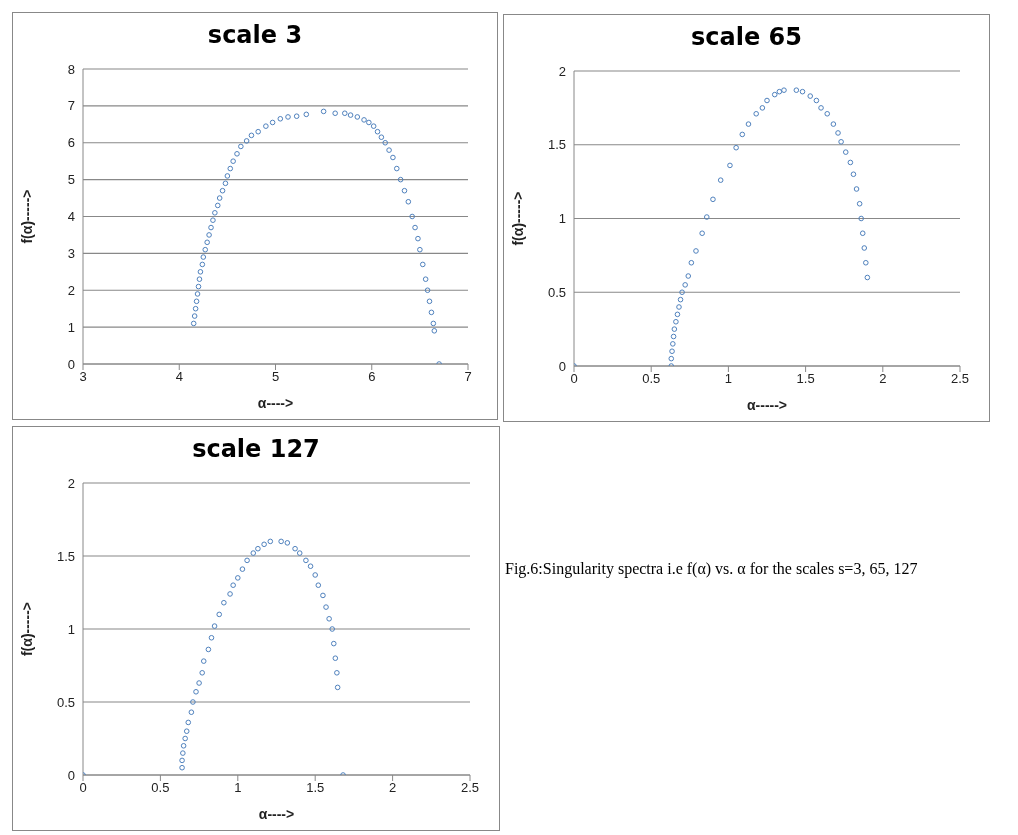  I want to click on x-tick-label: 4, so click(179, 377).